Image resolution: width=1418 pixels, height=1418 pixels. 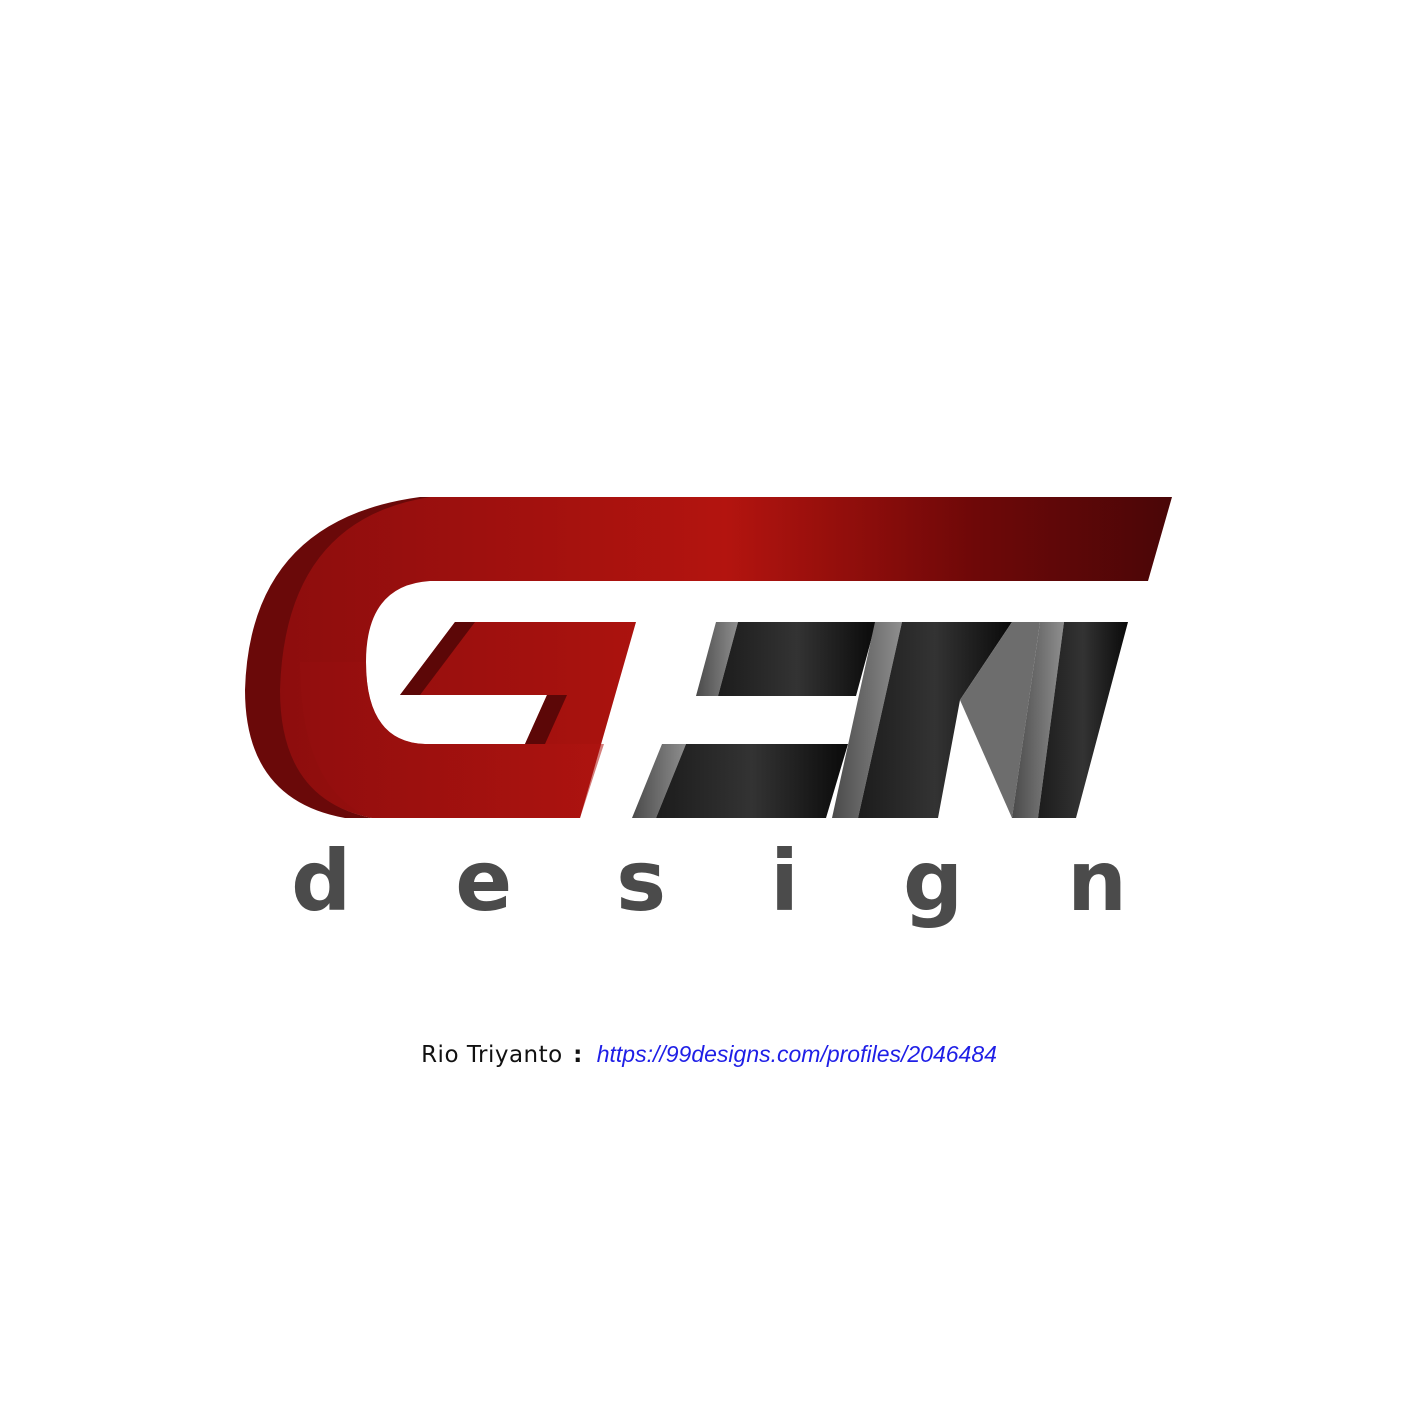 I want to click on author-name: Rio Triyanto, so click(x=492, y=1055).